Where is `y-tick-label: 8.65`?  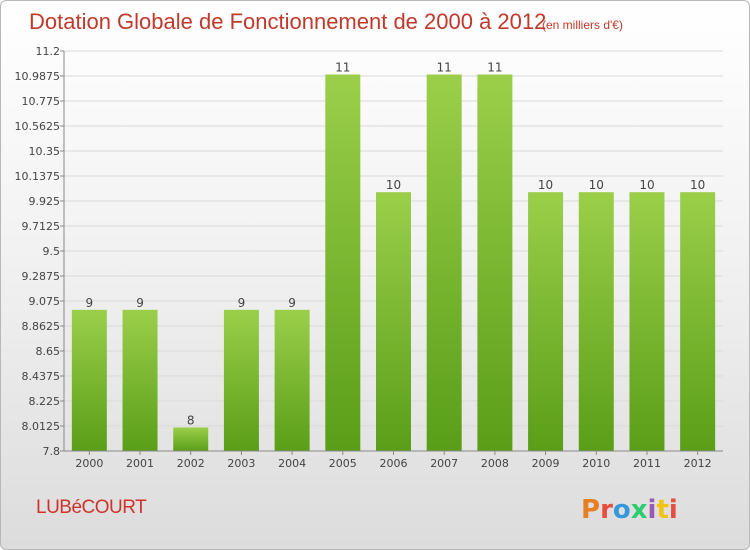 y-tick-label: 8.65 is located at coordinates (48, 351).